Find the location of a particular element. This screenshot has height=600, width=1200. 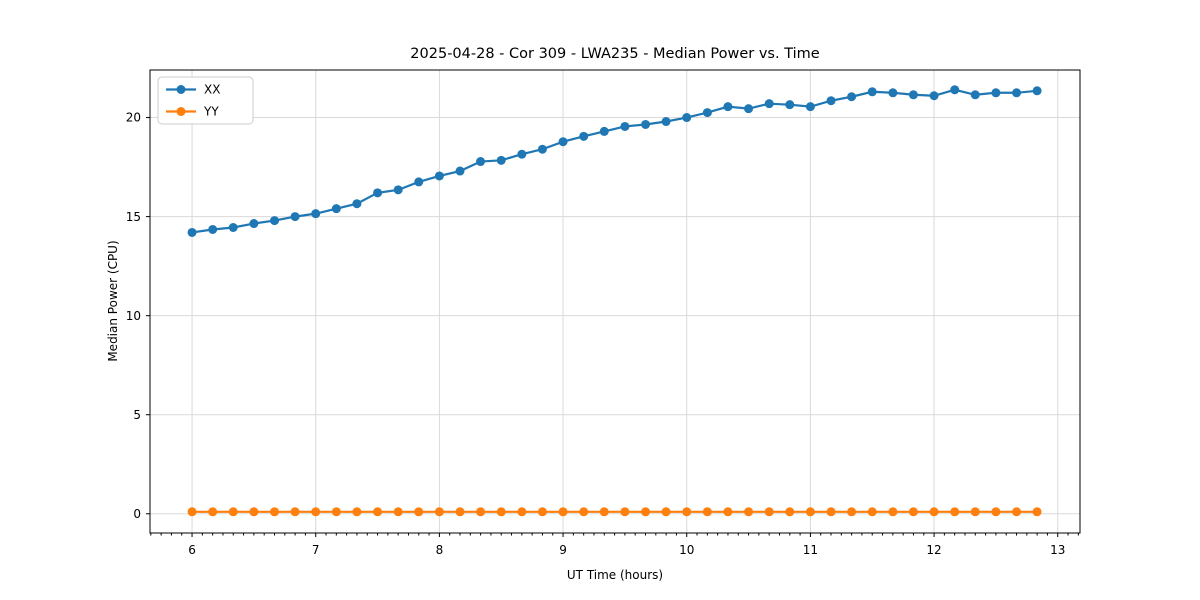

x-tick-label: 6 is located at coordinates (192, 550).